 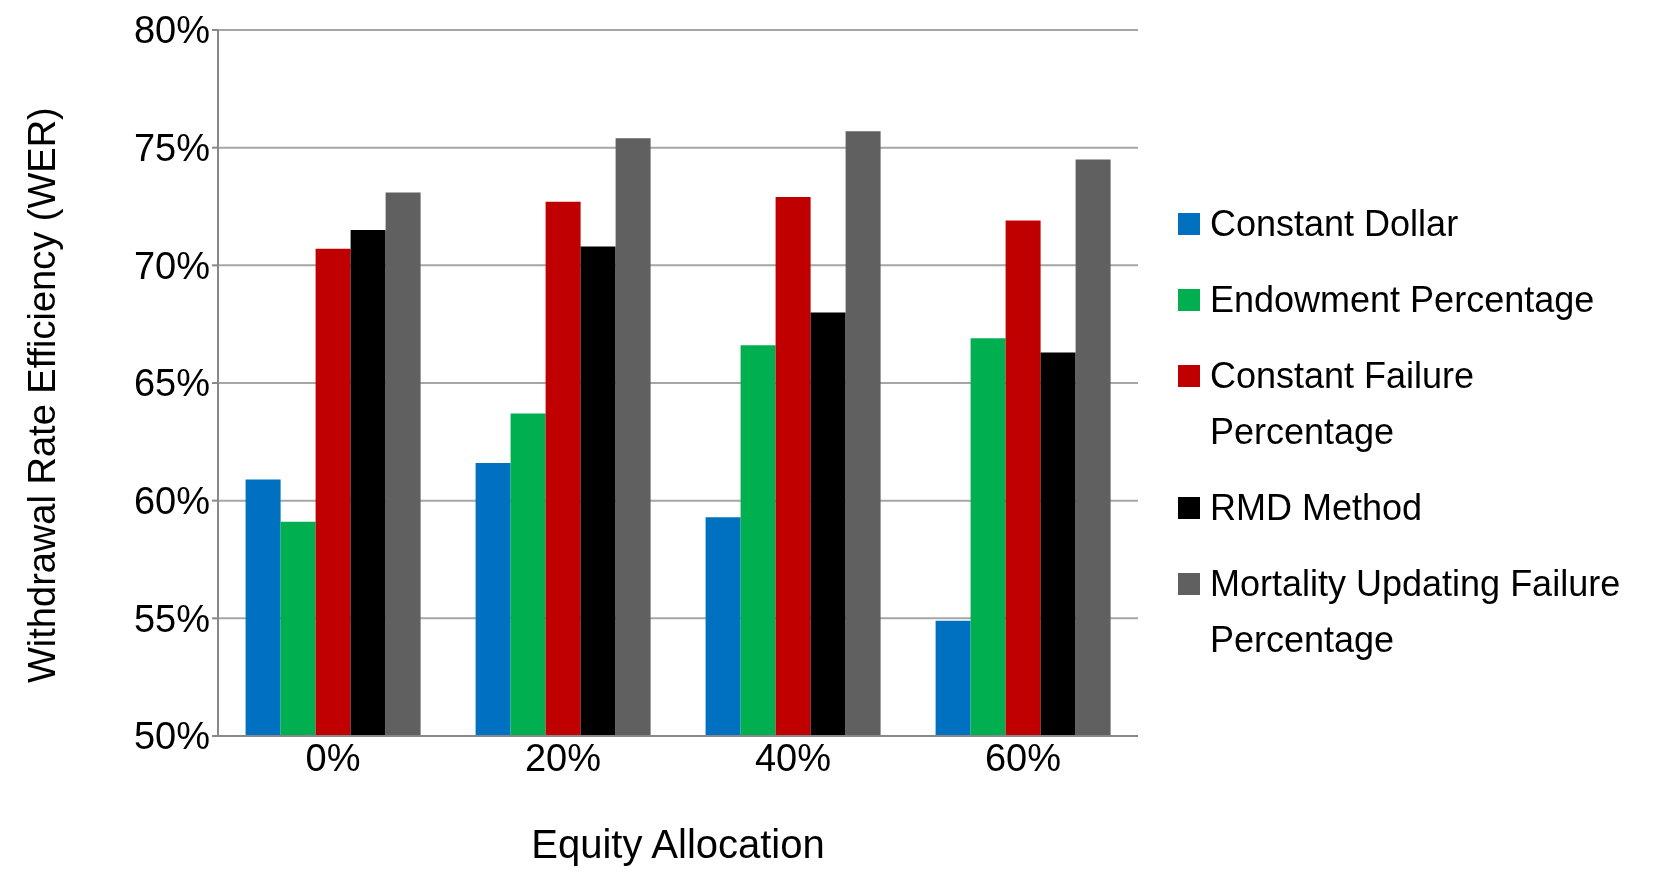 I want to click on x-tick-label: 40%, so click(x=793, y=757).